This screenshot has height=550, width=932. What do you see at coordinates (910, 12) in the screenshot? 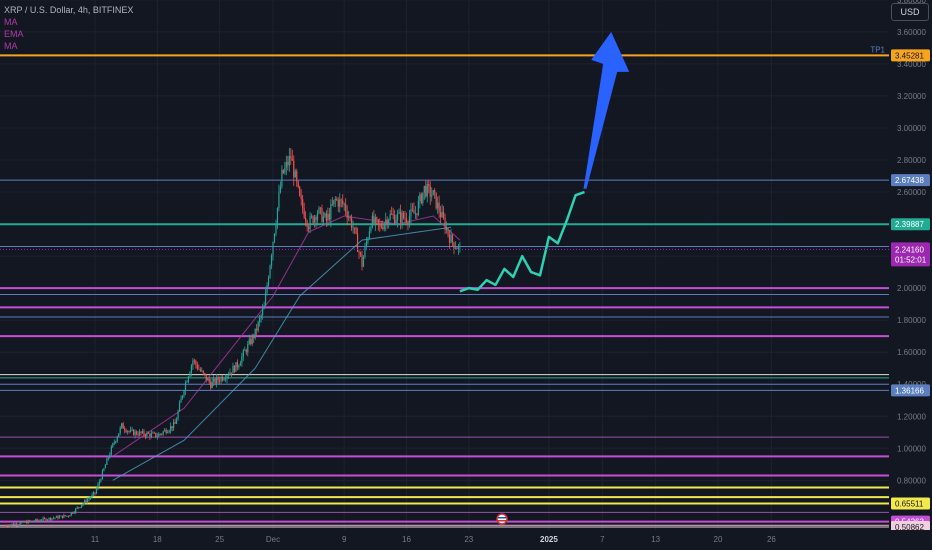
I see `currency-button: USD` at bounding box center [910, 12].